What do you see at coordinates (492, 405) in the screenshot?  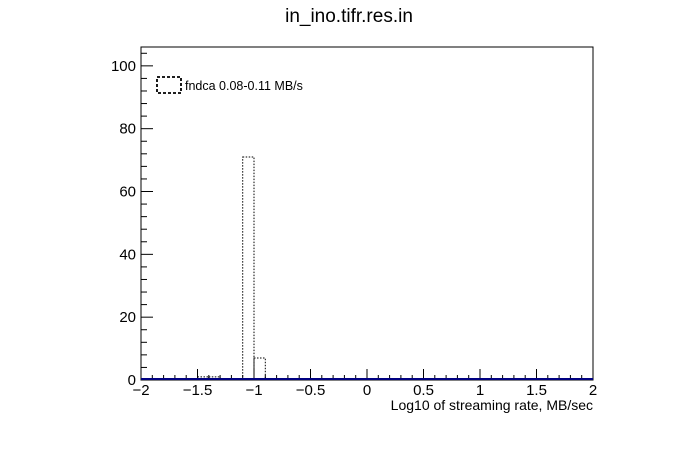 I see `x-axis-label: Log10 of streaming rate, MB/sec` at bounding box center [492, 405].